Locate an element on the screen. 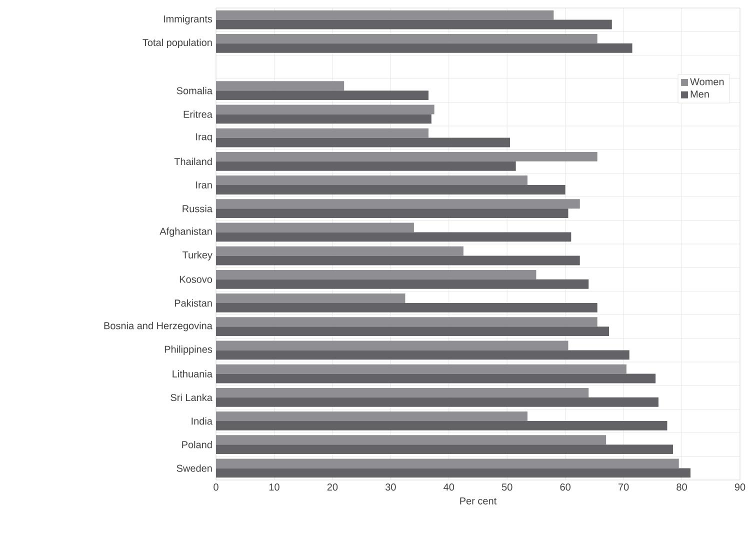  legend-label: Men is located at coordinates (699, 94).